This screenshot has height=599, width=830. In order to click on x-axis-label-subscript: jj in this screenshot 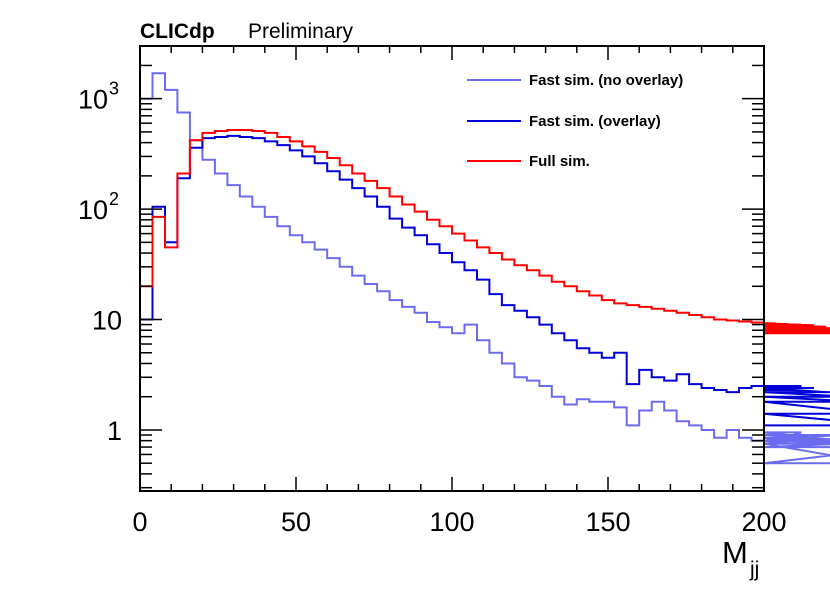, I will do `click(754, 569)`.